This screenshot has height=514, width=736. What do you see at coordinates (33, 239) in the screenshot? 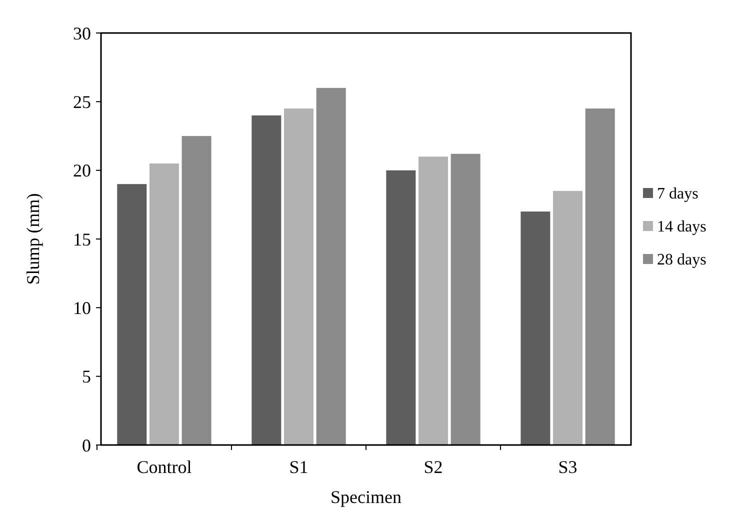
I see `y-axis-title: Slump (mm)` at bounding box center [33, 239].